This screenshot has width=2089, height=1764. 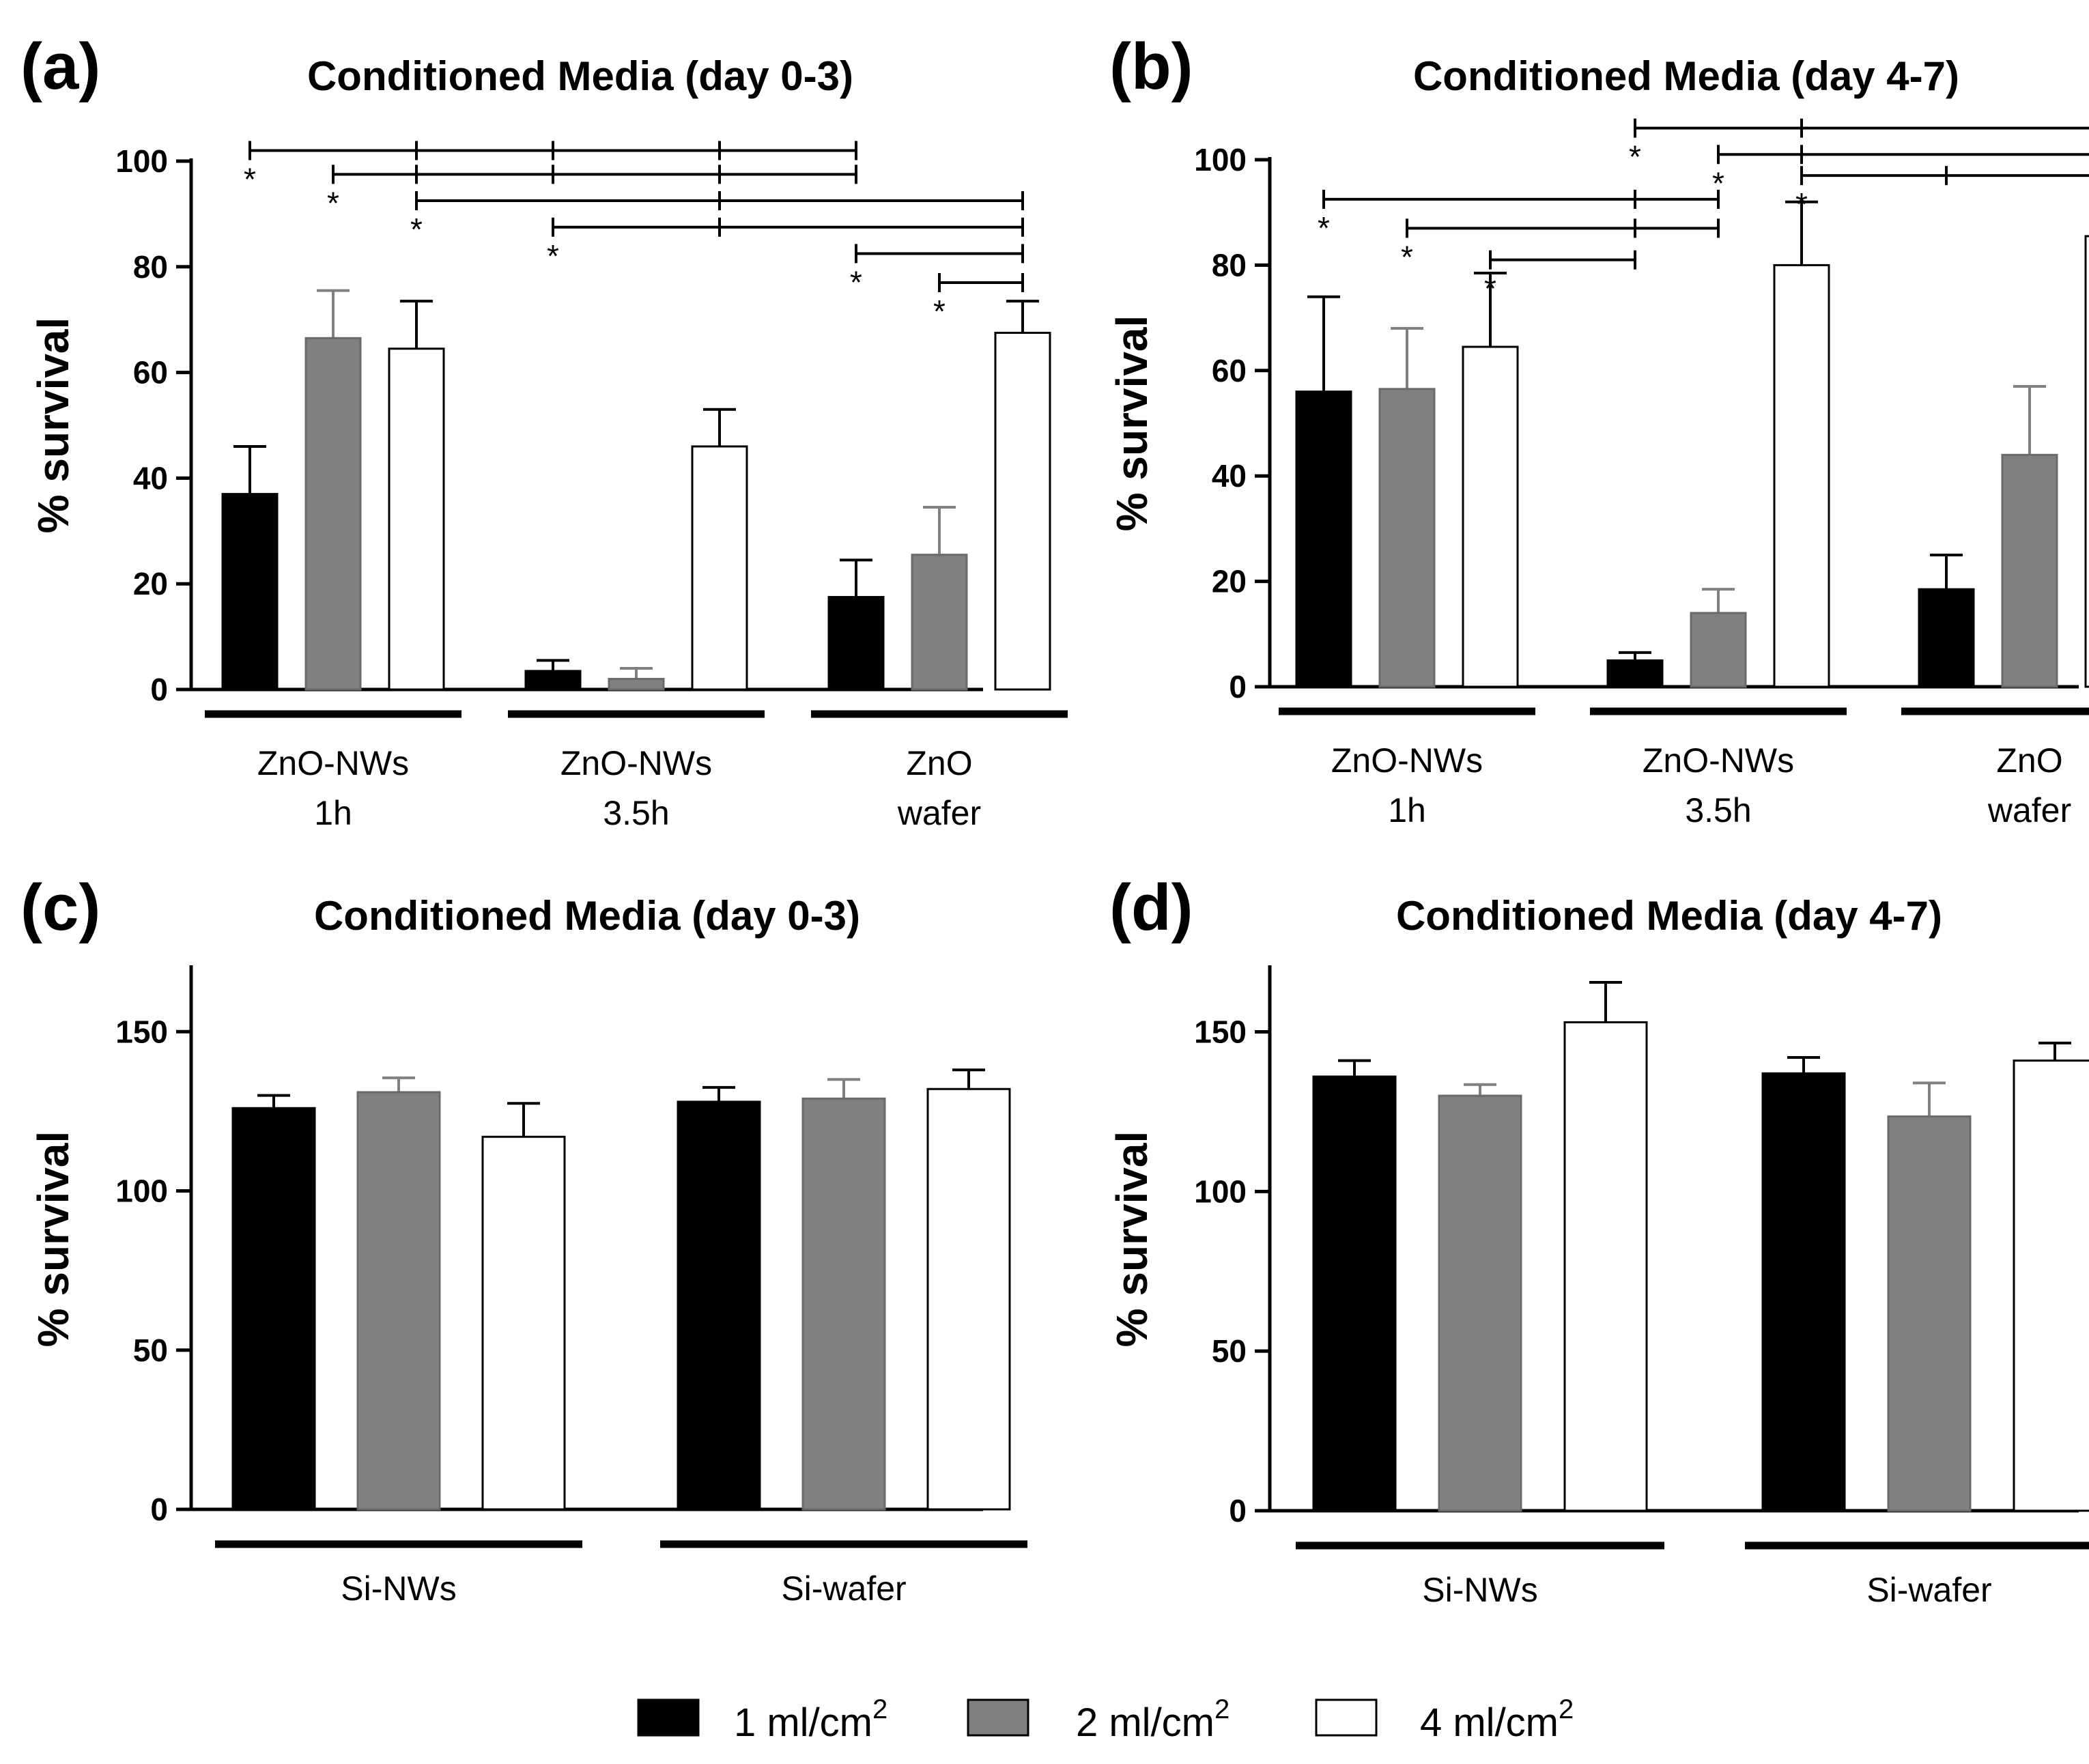 I want to click on panel-letter: (c), so click(x=60, y=907).